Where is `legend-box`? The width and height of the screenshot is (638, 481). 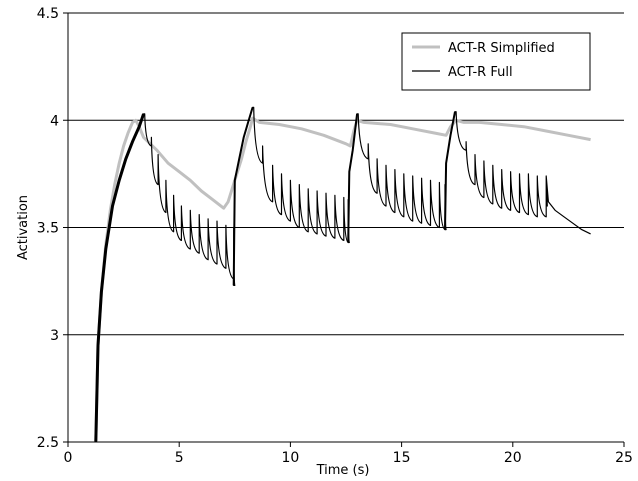
legend-box is located at coordinates (496, 61).